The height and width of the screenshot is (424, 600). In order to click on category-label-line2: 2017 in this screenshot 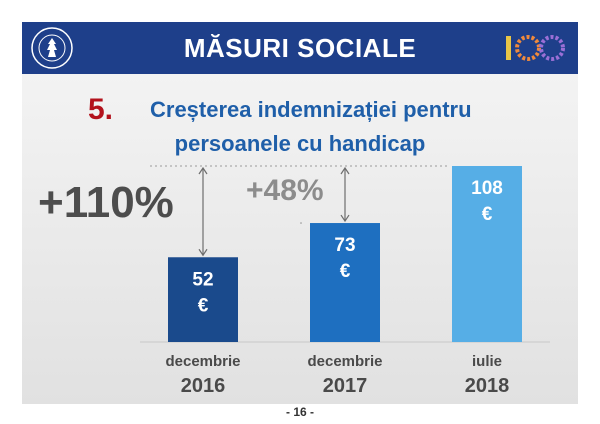, I will do `click(345, 386)`.